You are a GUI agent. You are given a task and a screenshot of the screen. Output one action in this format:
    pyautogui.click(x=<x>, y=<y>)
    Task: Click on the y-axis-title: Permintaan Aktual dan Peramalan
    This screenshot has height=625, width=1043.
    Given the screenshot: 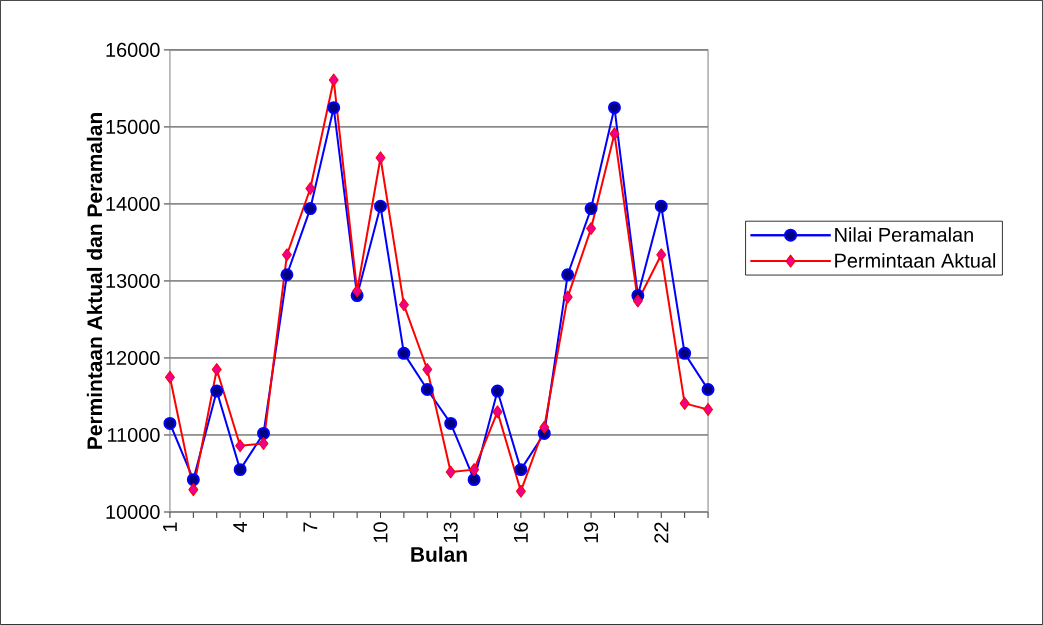 What is the action you would take?
    pyautogui.click(x=94, y=281)
    